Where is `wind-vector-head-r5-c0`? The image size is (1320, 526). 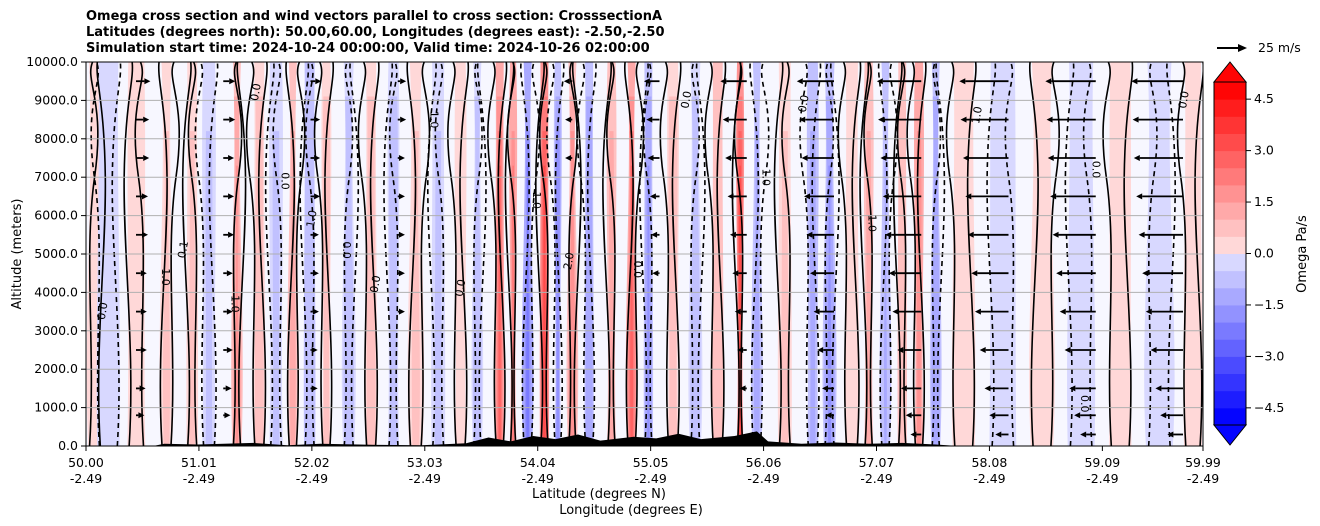
wind-vector-head-r5-c0 is located at coordinates (143, 273).